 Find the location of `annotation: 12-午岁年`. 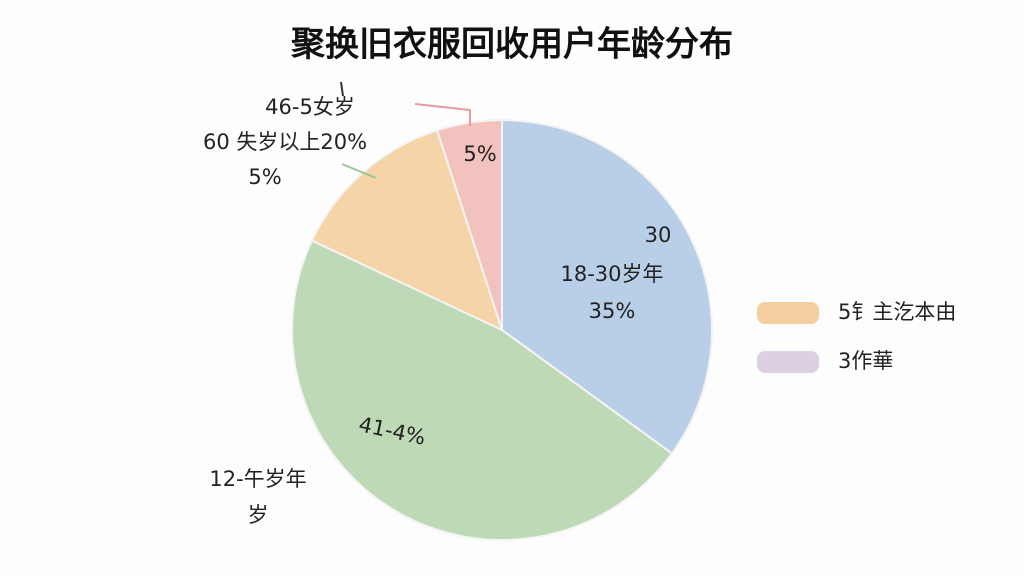

annotation: 12-午岁年 is located at coordinates (257, 479).